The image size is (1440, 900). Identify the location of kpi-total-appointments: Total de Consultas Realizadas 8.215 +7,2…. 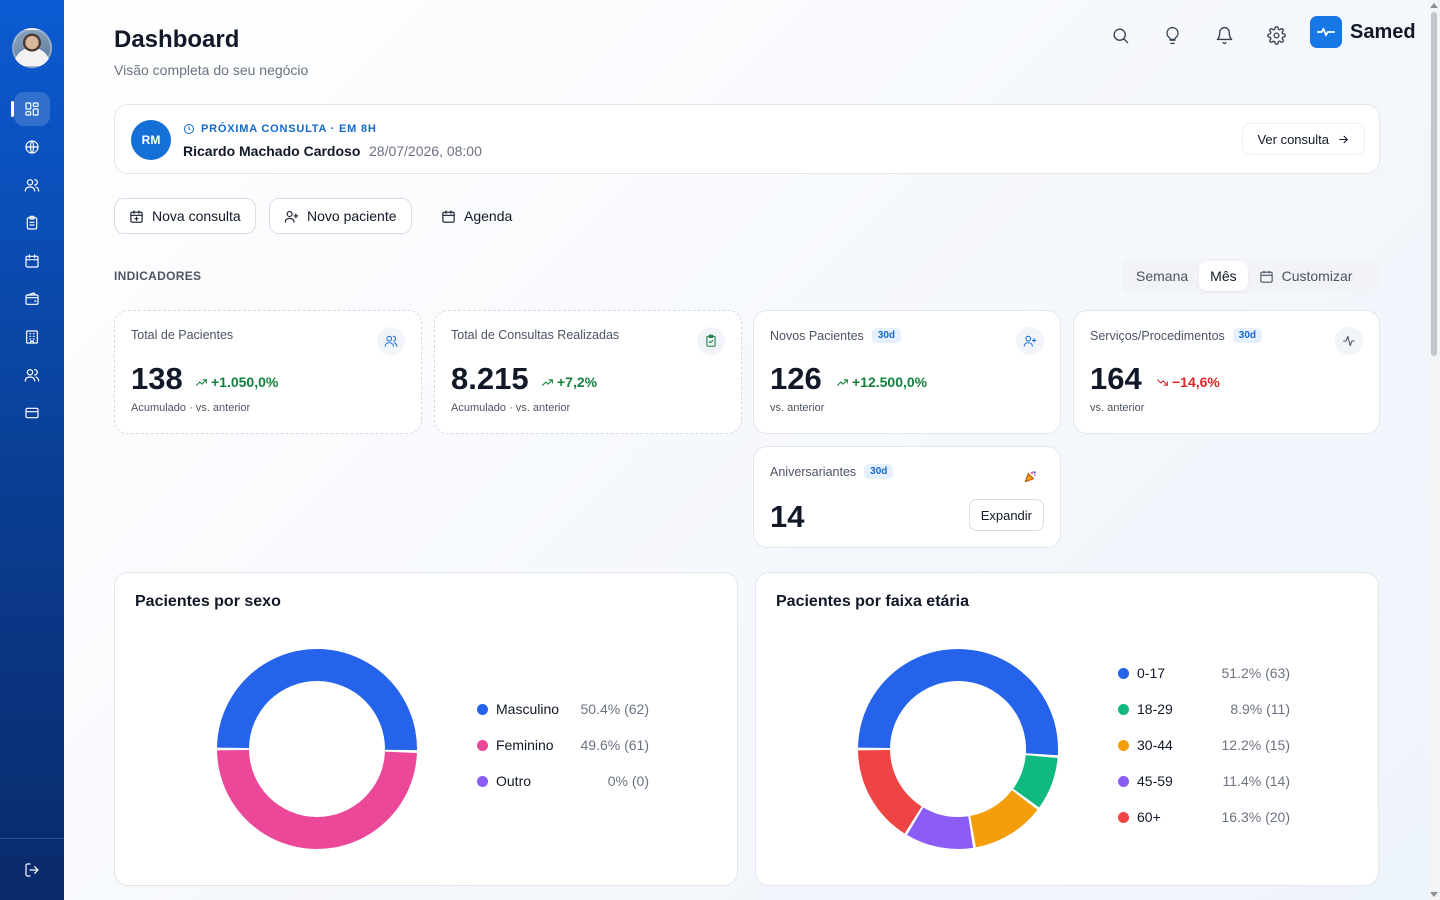
(588, 372).